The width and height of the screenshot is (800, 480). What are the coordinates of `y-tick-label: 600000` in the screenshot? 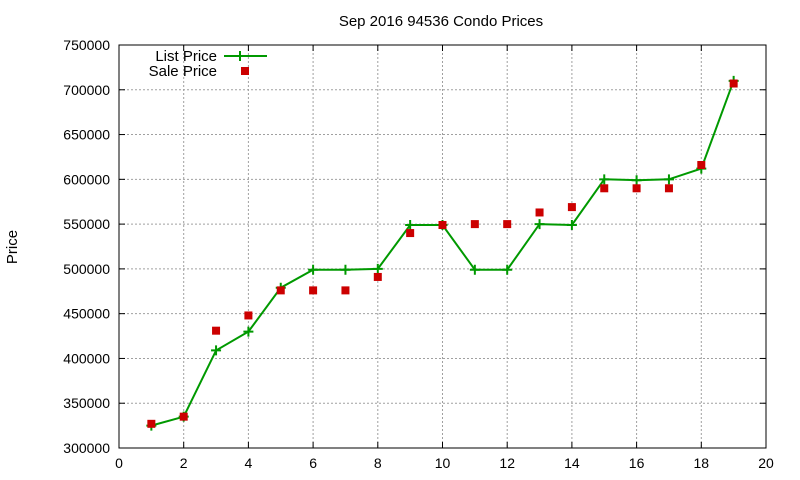 It's located at (86, 179).